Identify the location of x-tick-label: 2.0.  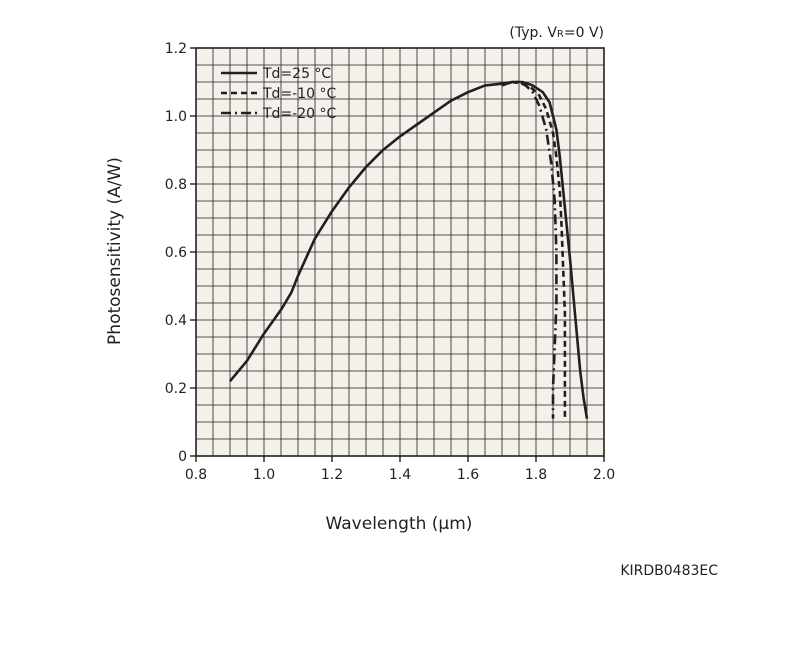
(604, 475).